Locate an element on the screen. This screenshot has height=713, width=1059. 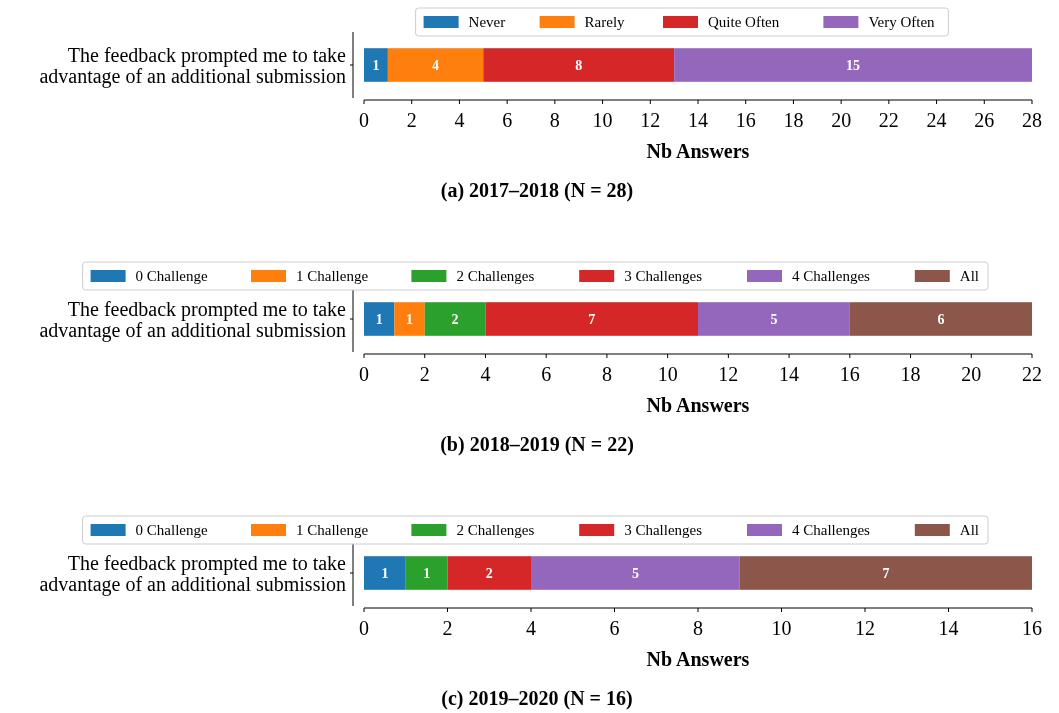
x-tick-label: 28 is located at coordinates (1032, 120).